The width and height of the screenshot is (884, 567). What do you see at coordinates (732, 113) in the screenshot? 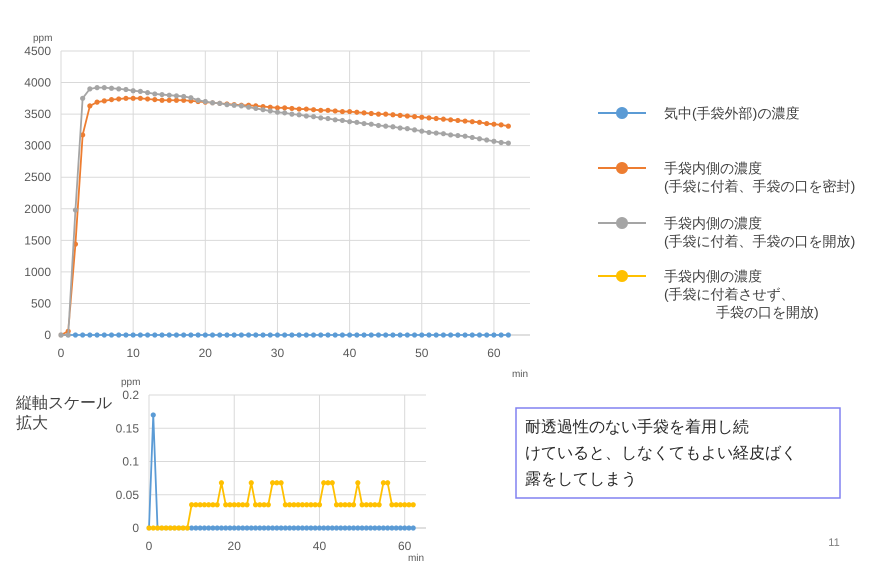
I see `legend-label: 気中(手袋外部)の濃度` at bounding box center [732, 113].